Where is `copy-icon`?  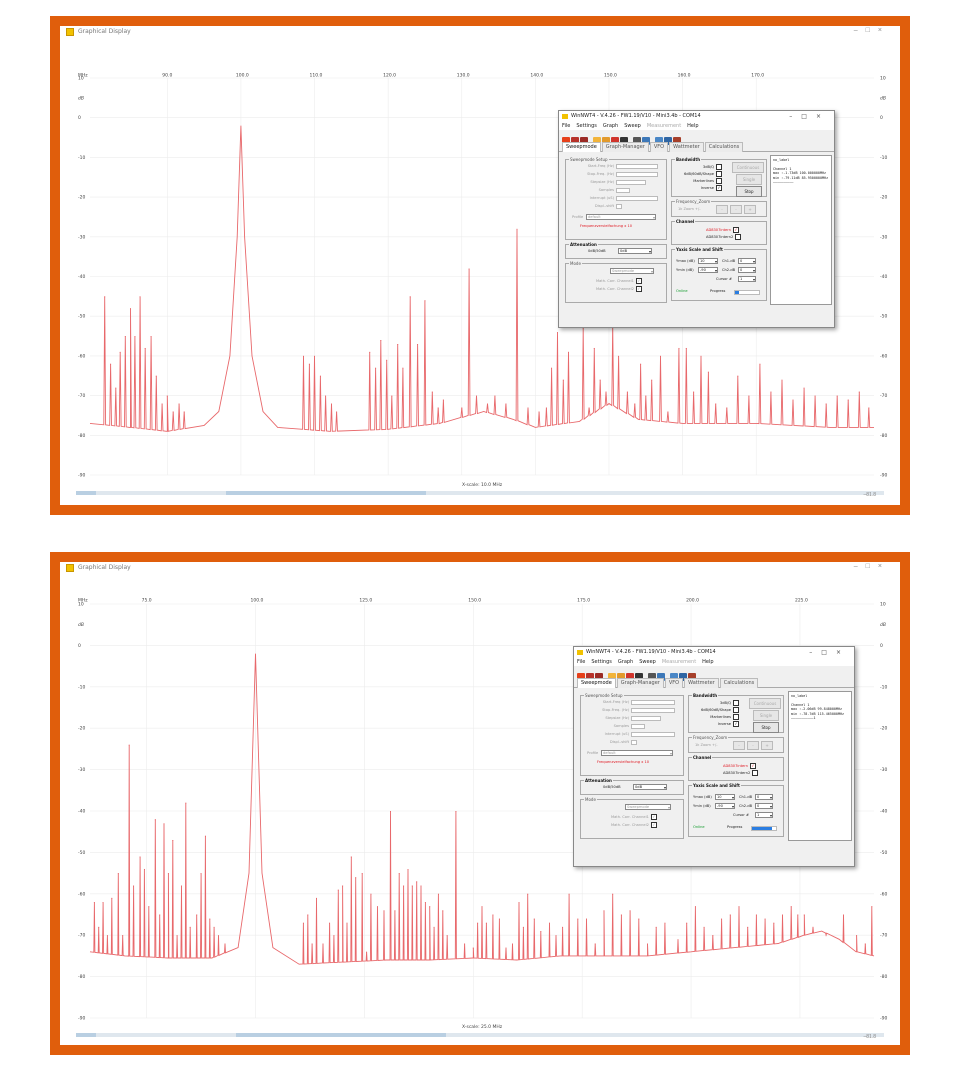
copy-icon is located at coordinates (646, 141).